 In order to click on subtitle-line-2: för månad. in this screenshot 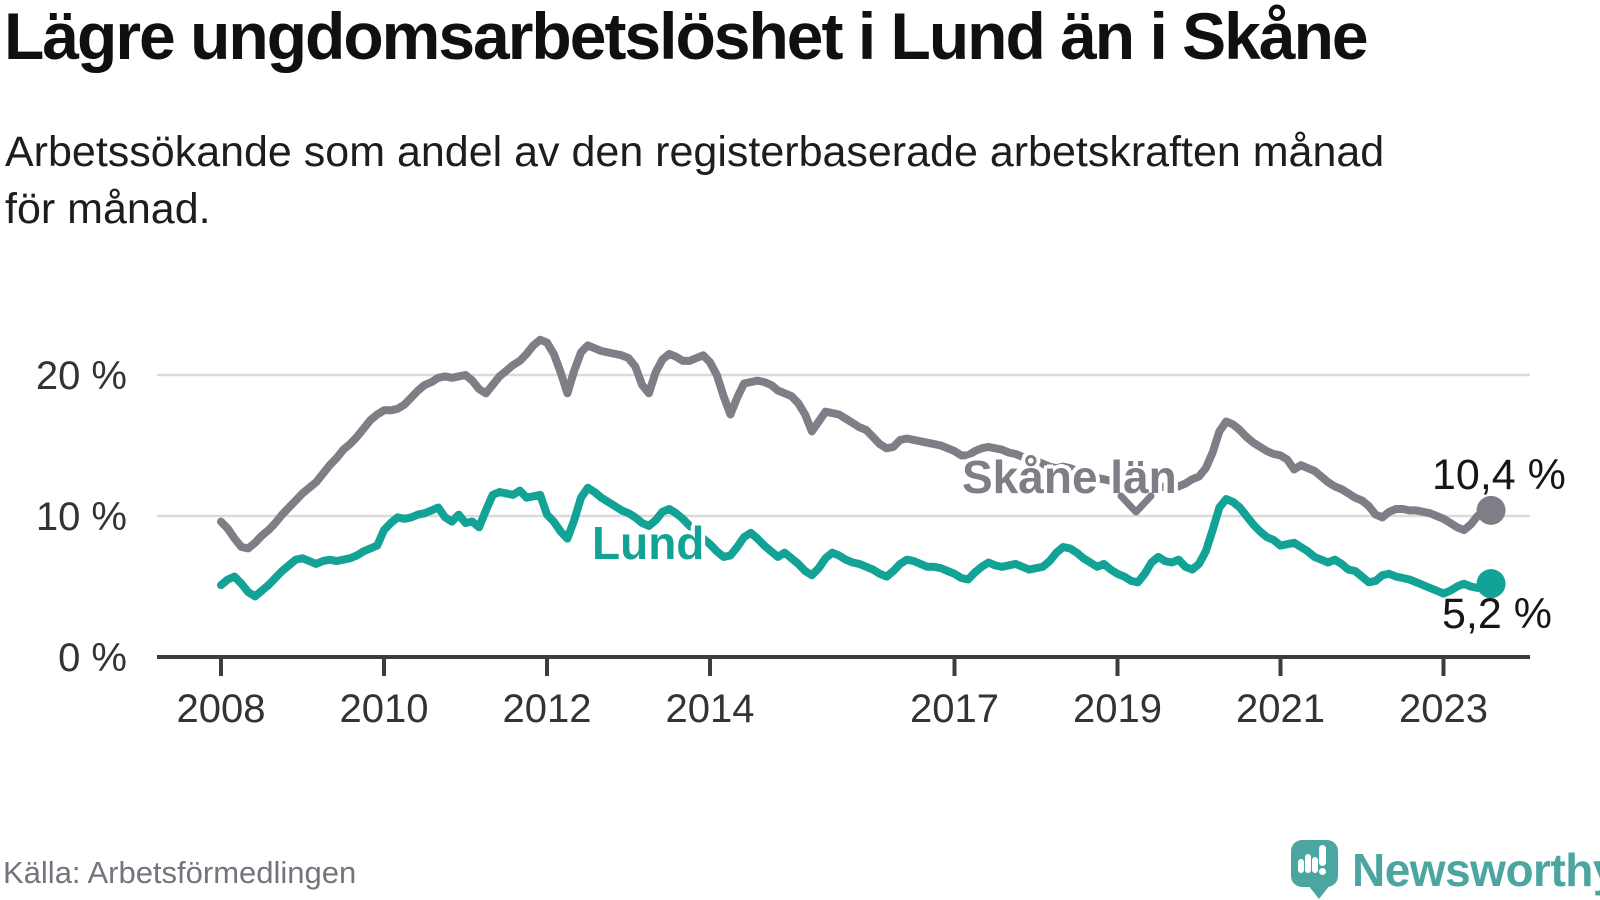, I will do `click(108, 208)`.